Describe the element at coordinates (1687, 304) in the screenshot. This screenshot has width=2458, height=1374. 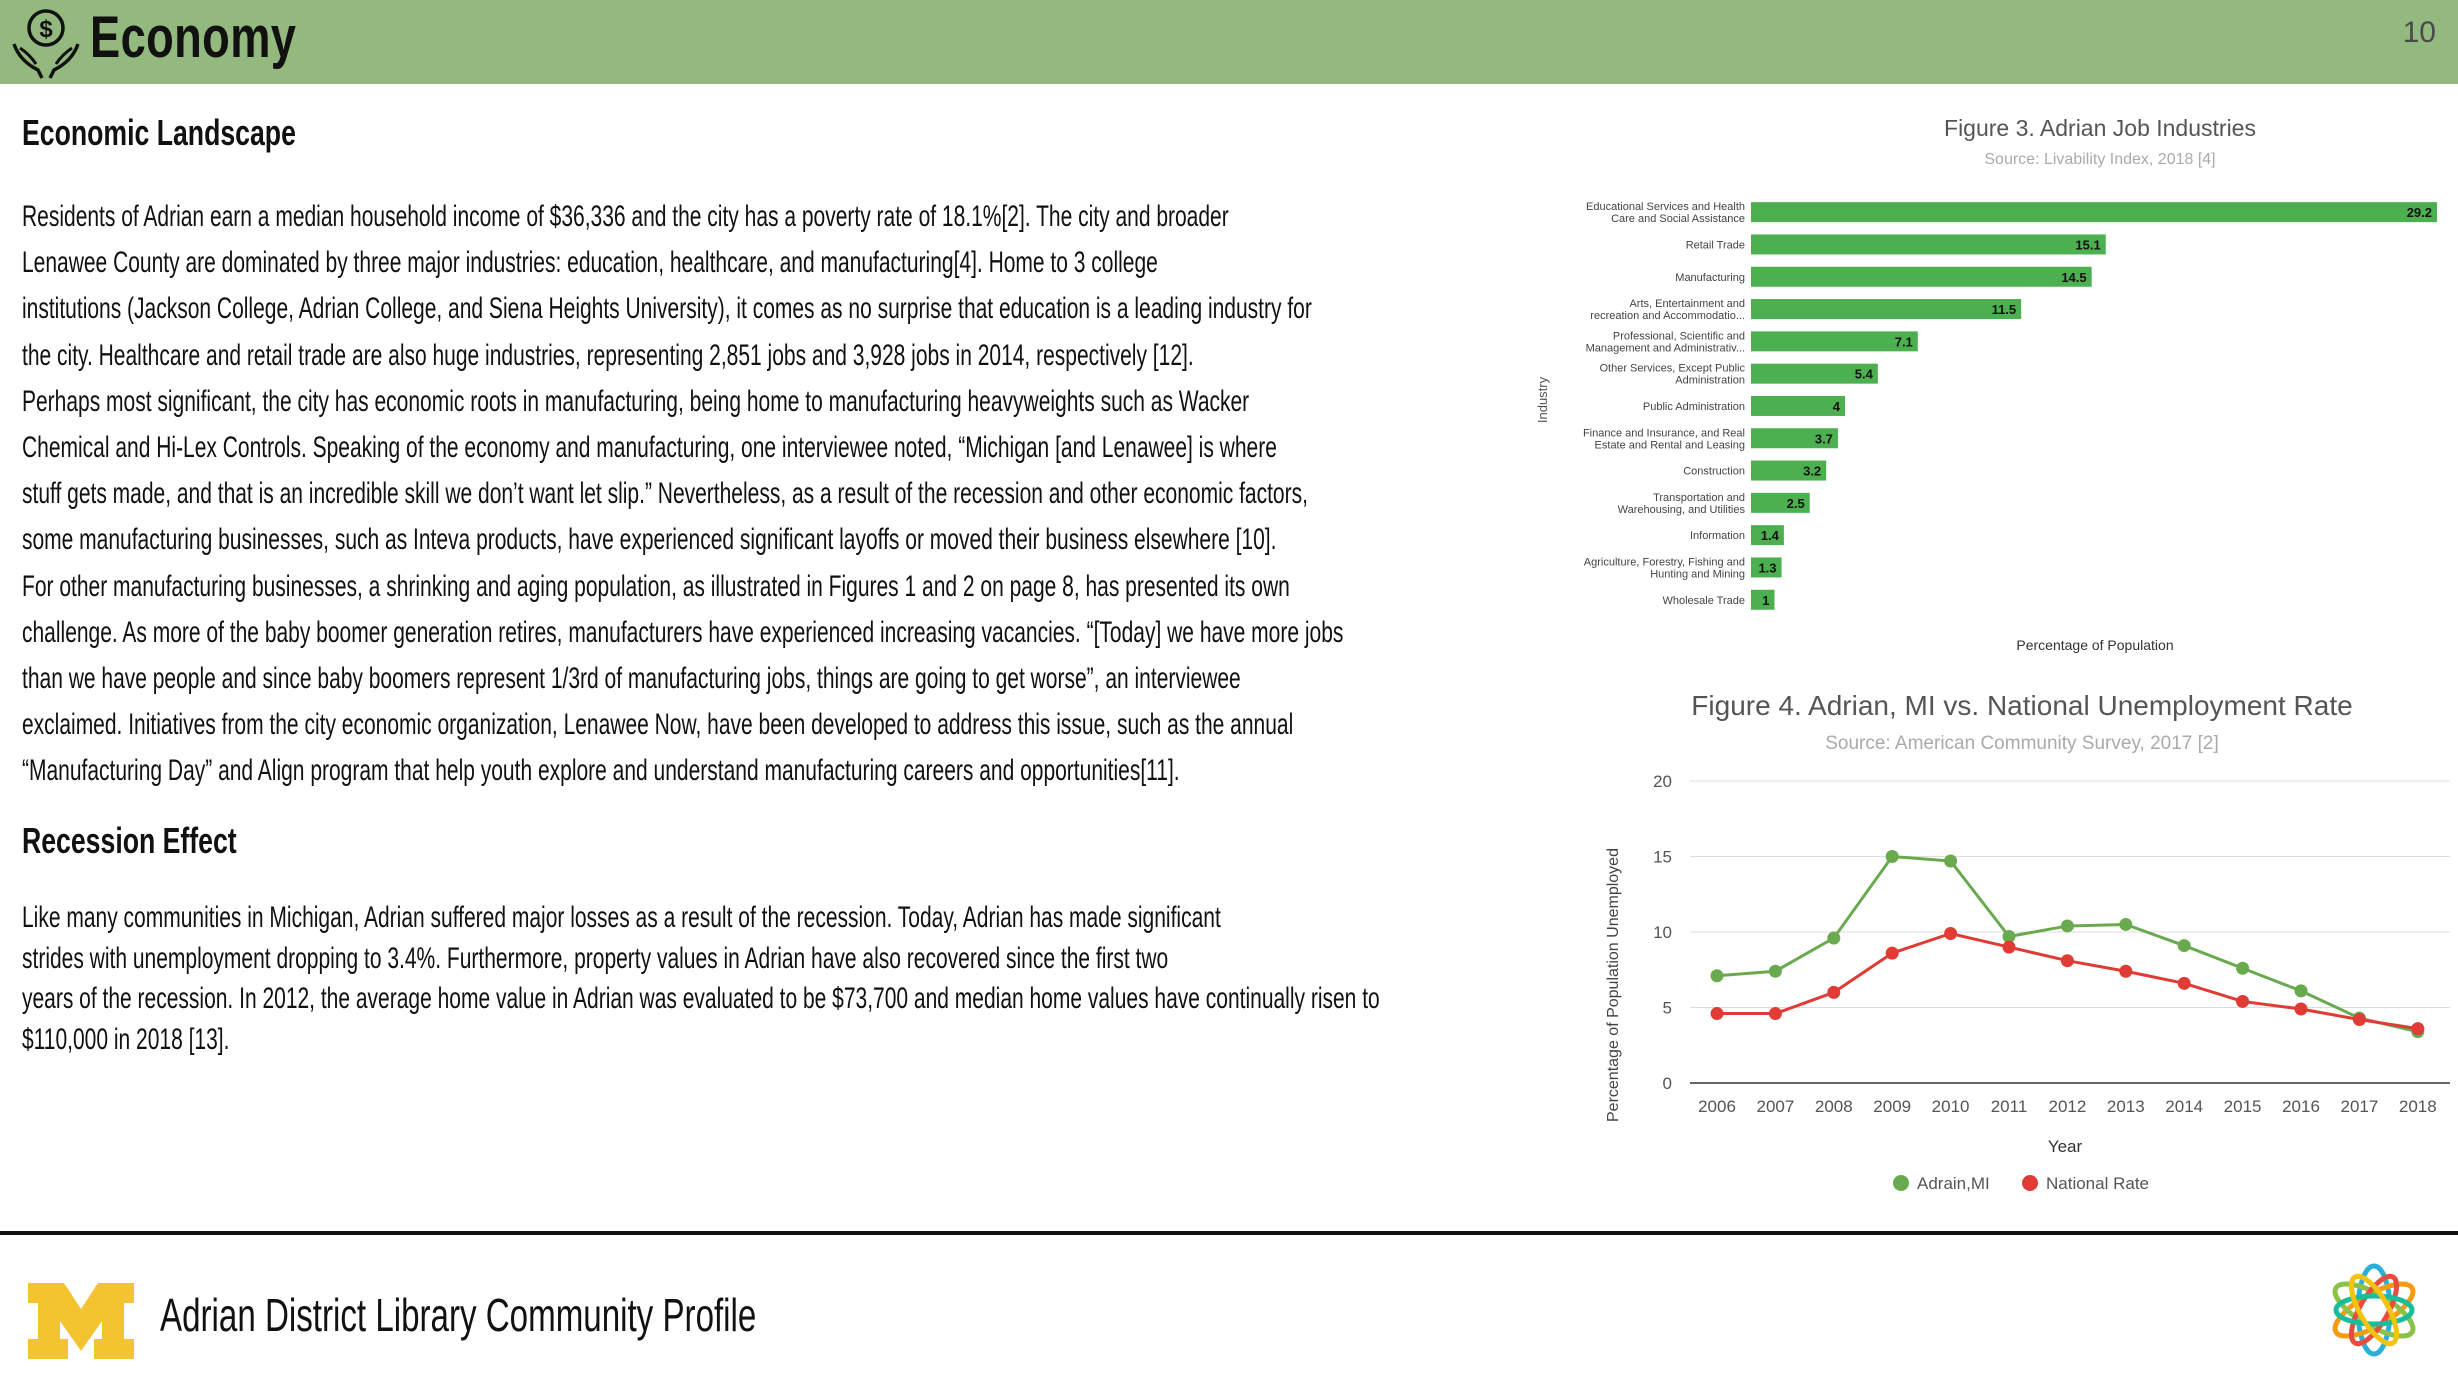
I see `category-label: Arts, Entertainment and` at that location.